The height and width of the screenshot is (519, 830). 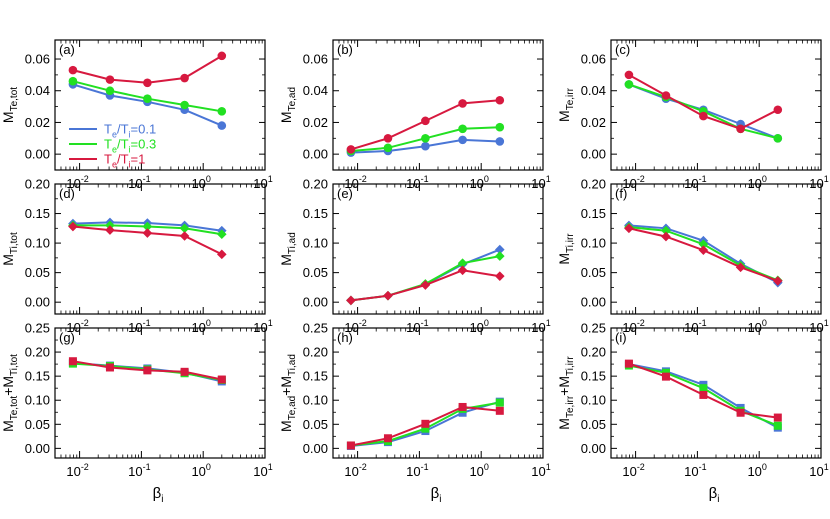 I want to click on ylabel-sub2: Ti,tot, so click(x=14, y=365).